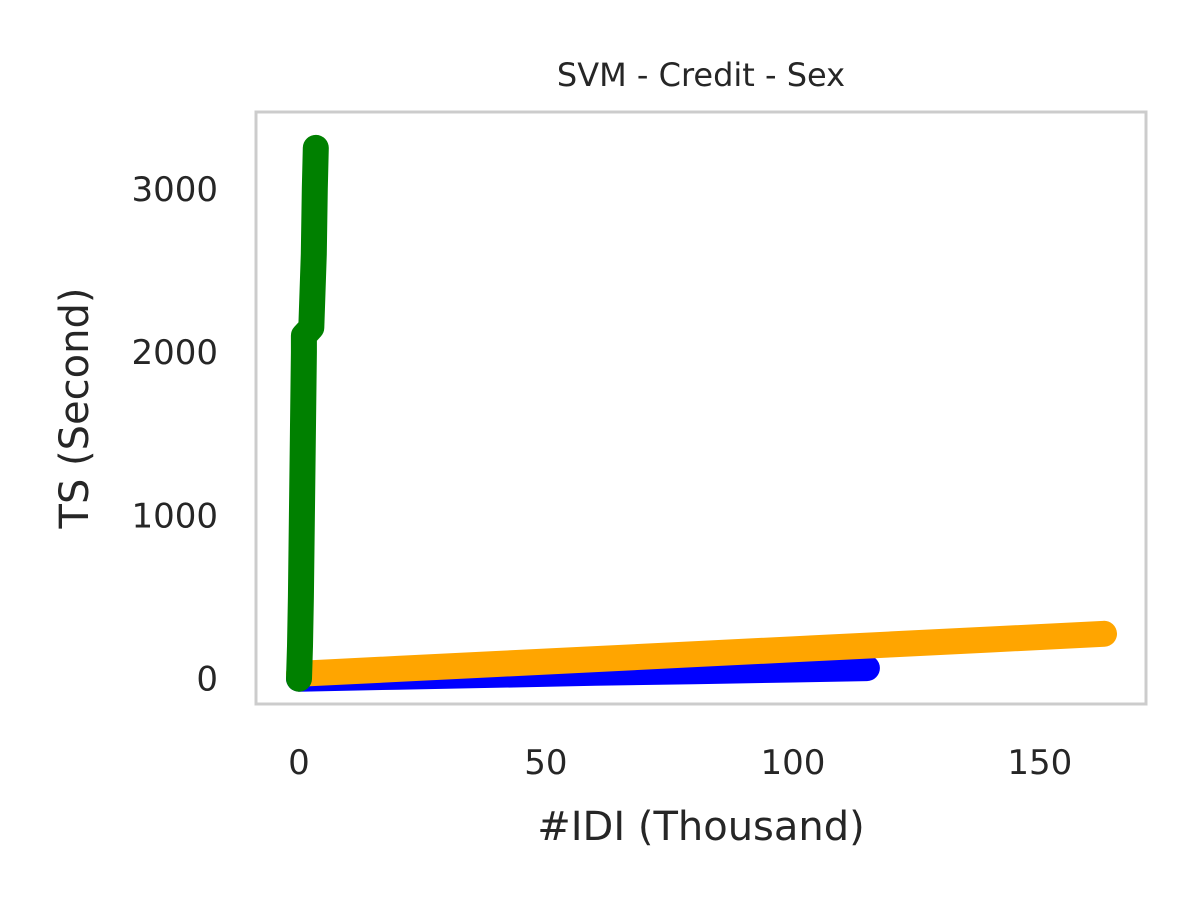 This screenshot has width=1200, height=900. I want to click on x-tick-label: 150, so click(1039, 763).